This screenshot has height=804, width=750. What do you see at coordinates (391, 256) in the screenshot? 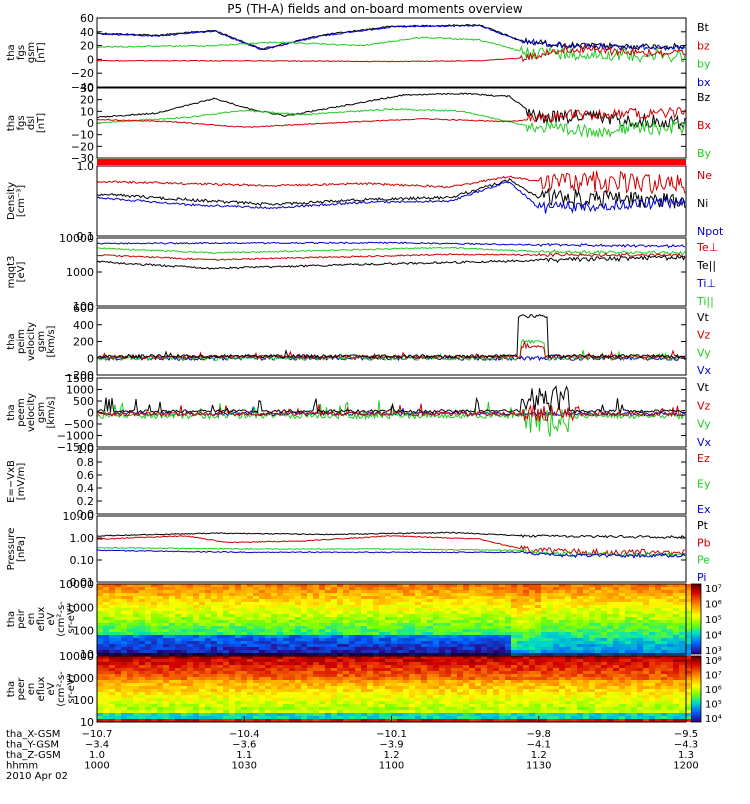
I see `series-te-perp` at bounding box center [391, 256].